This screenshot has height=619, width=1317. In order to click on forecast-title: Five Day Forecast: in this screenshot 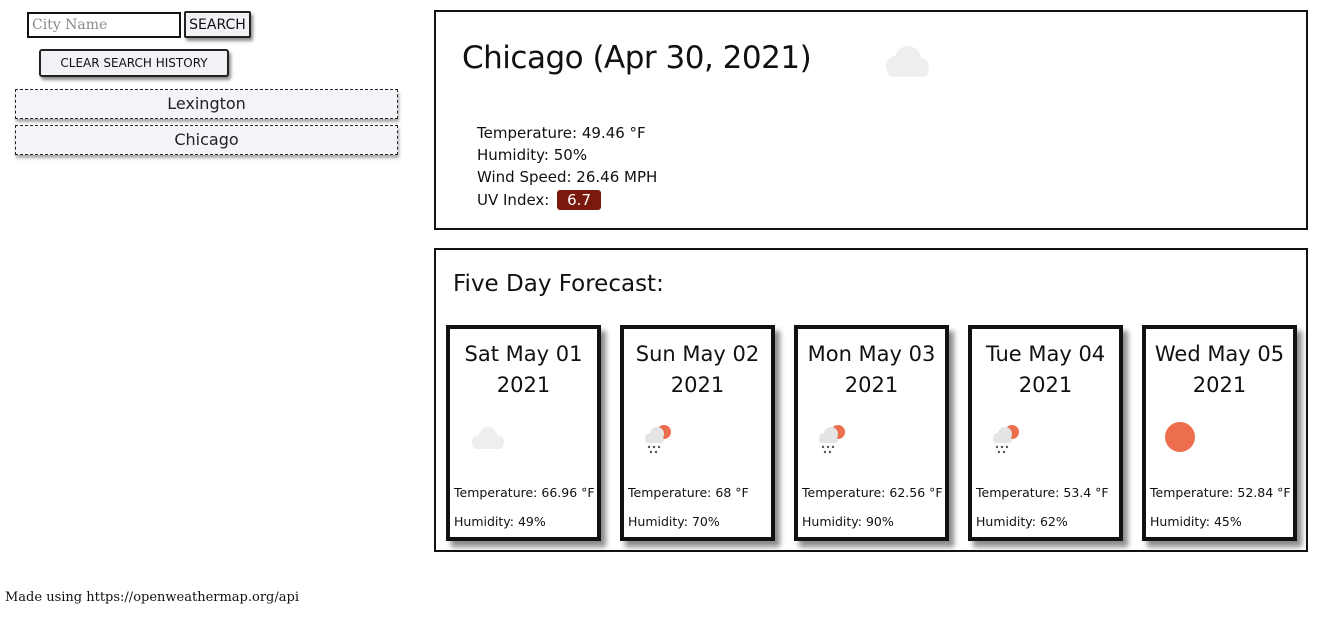, I will do `click(558, 284)`.